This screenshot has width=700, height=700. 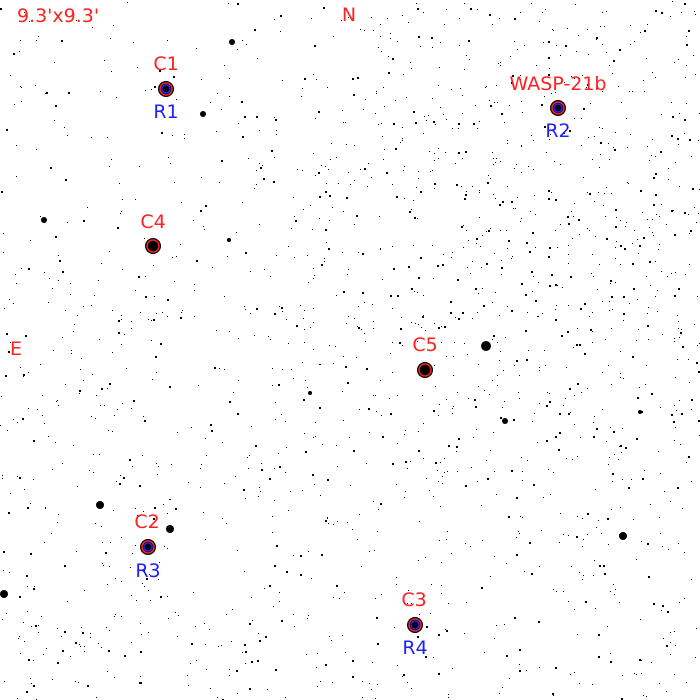 I want to click on c3-star-marker, so click(x=415, y=625).